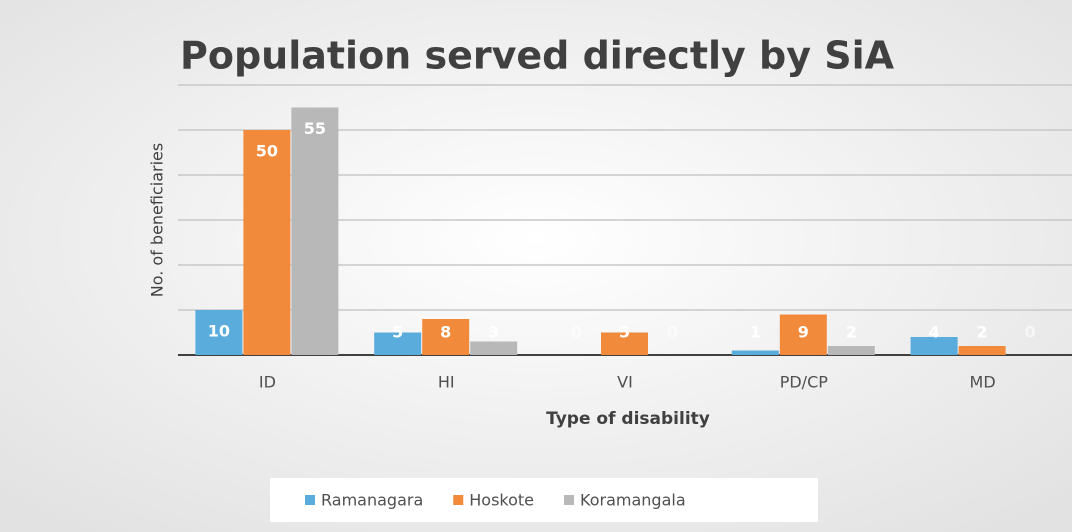 This screenshot has height=532, width=1072. I want to click on legend-label: Koramangala, so click(633, 500).